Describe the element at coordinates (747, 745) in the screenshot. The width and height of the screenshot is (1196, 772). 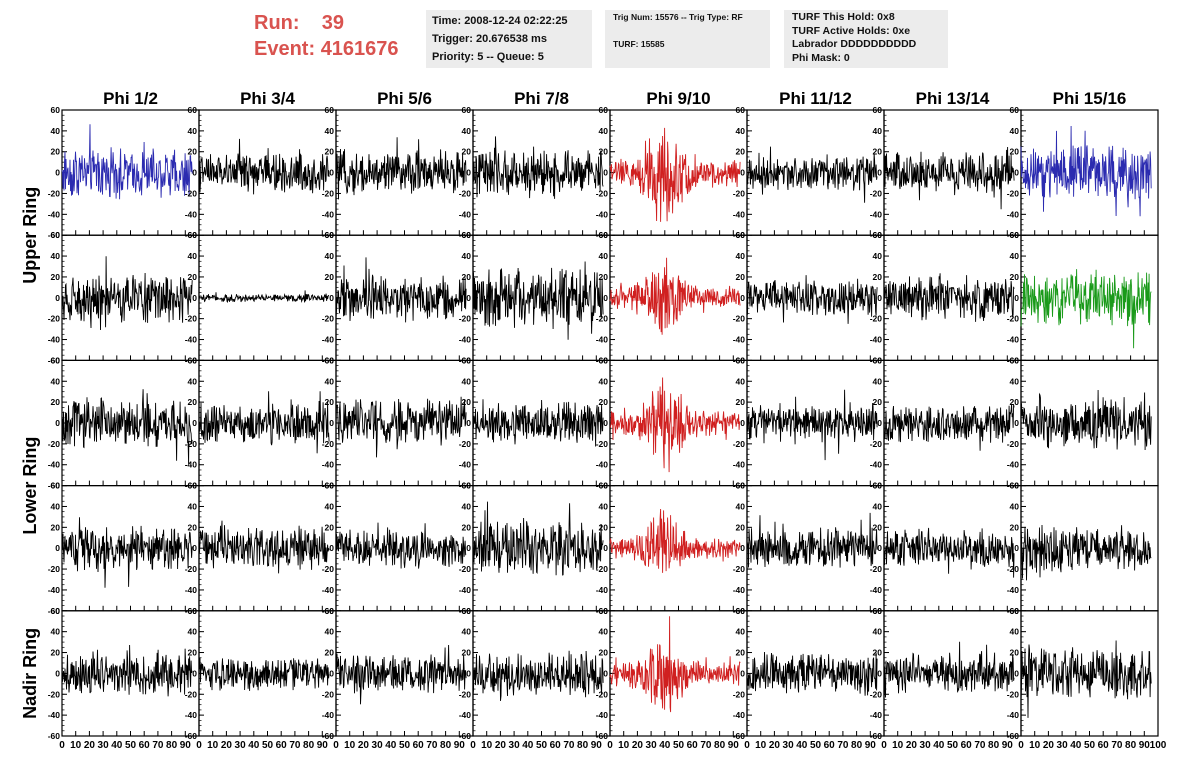
I see `x-tick-label: 0` at that location.